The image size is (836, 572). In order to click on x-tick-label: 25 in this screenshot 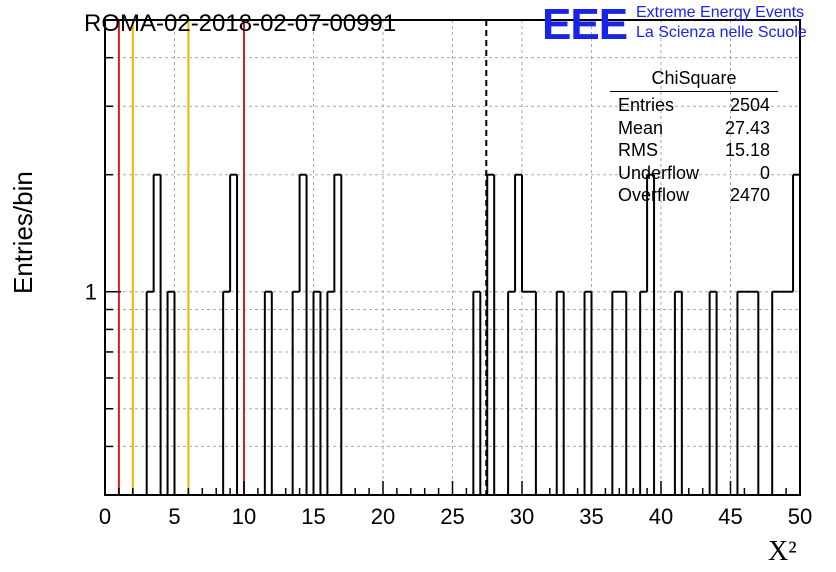, I will do `click(452, 516)`.